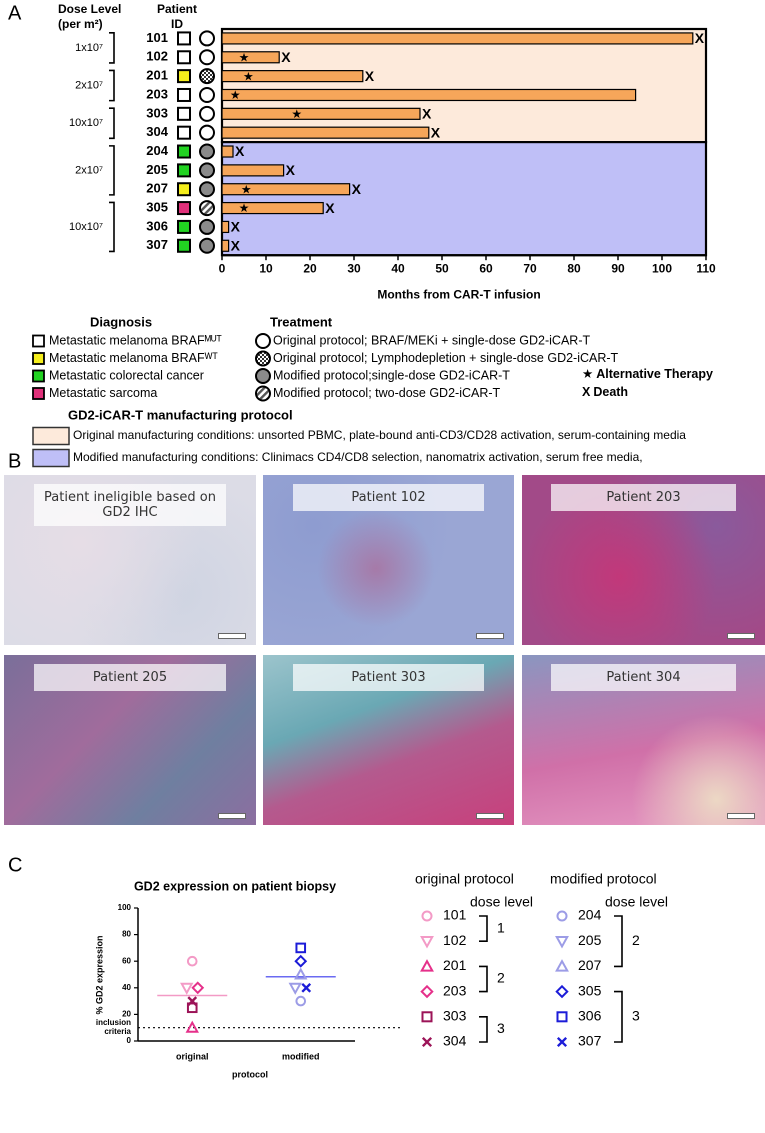 This screenshot has height=1133, width=765. What do you see at coordinates (86, 123) in the screenshot?
I see `dose-label: 10x10⁷` at bounding box center [86, 123].